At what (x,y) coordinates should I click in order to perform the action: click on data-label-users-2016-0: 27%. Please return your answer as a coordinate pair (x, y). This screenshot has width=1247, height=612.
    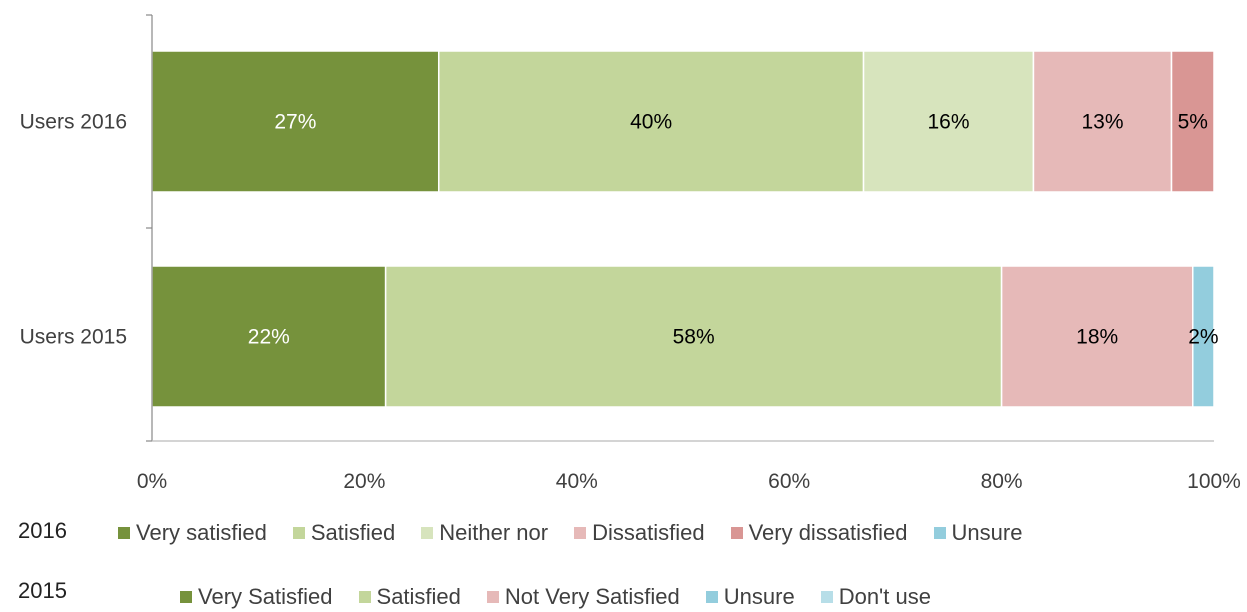
    Looking at the image, I should click on (295, 122).